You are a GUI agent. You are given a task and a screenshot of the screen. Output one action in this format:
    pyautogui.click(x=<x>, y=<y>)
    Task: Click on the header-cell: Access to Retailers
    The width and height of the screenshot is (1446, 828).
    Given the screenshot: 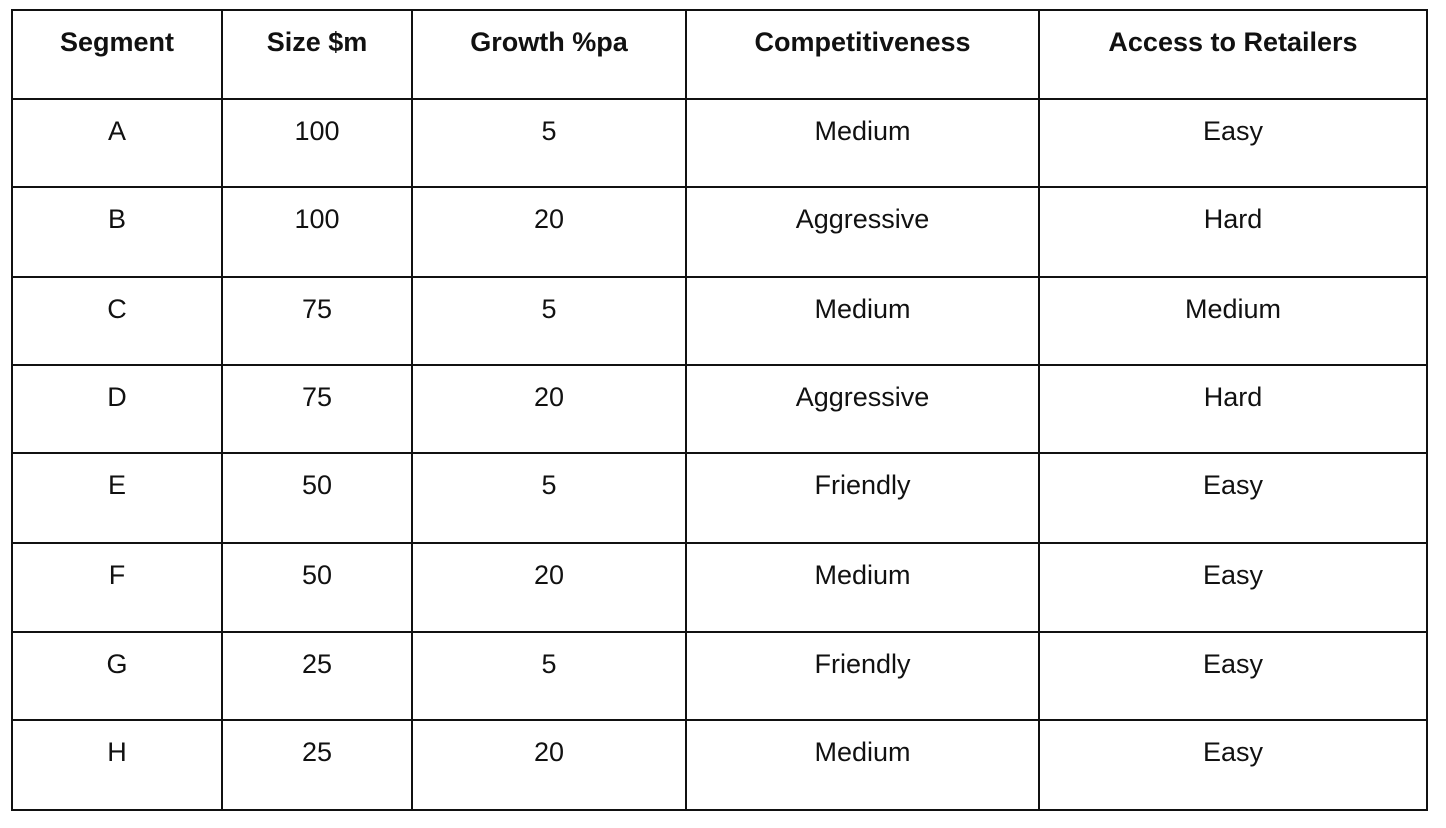 What is the action you would take?
    pyautogui.click(x=1233, y=54)
    